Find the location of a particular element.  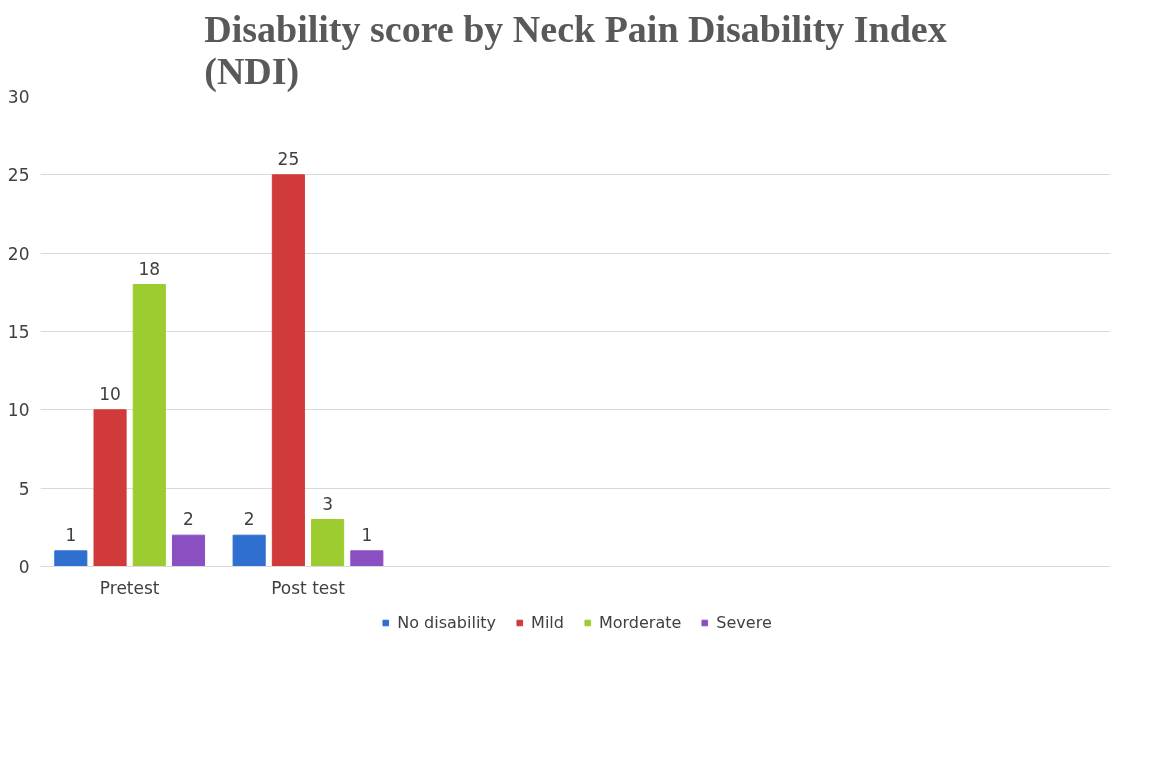

y-tick-label: 5 is located at coordinates (24, 488).